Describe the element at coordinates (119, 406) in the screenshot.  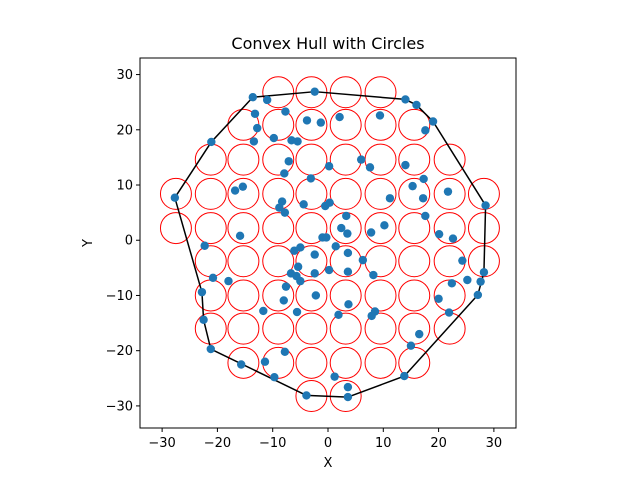
I see `y-tick-label--30: −30` at that location.